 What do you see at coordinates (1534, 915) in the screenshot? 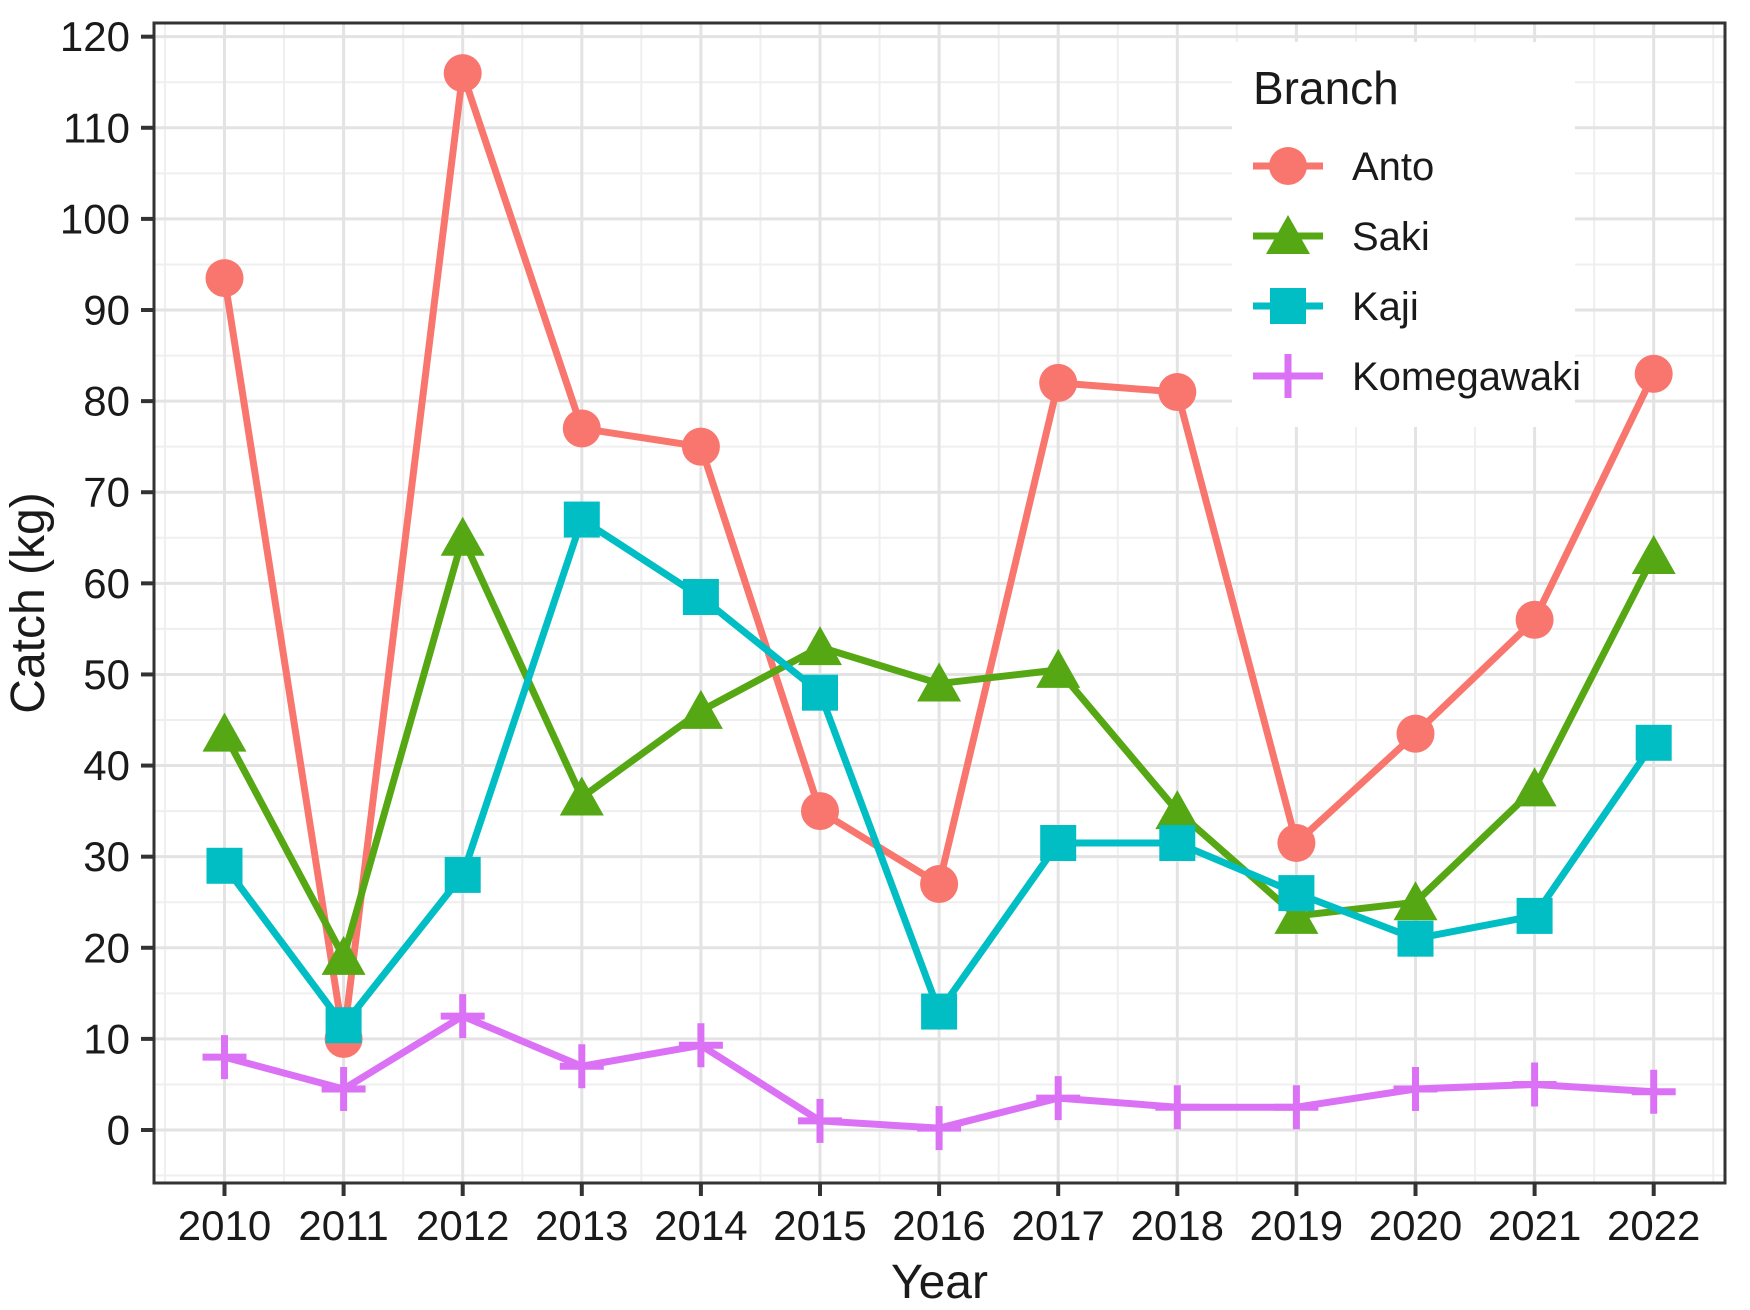
I see `data-point-kaji-2021` at bounding box center [1534, 915].